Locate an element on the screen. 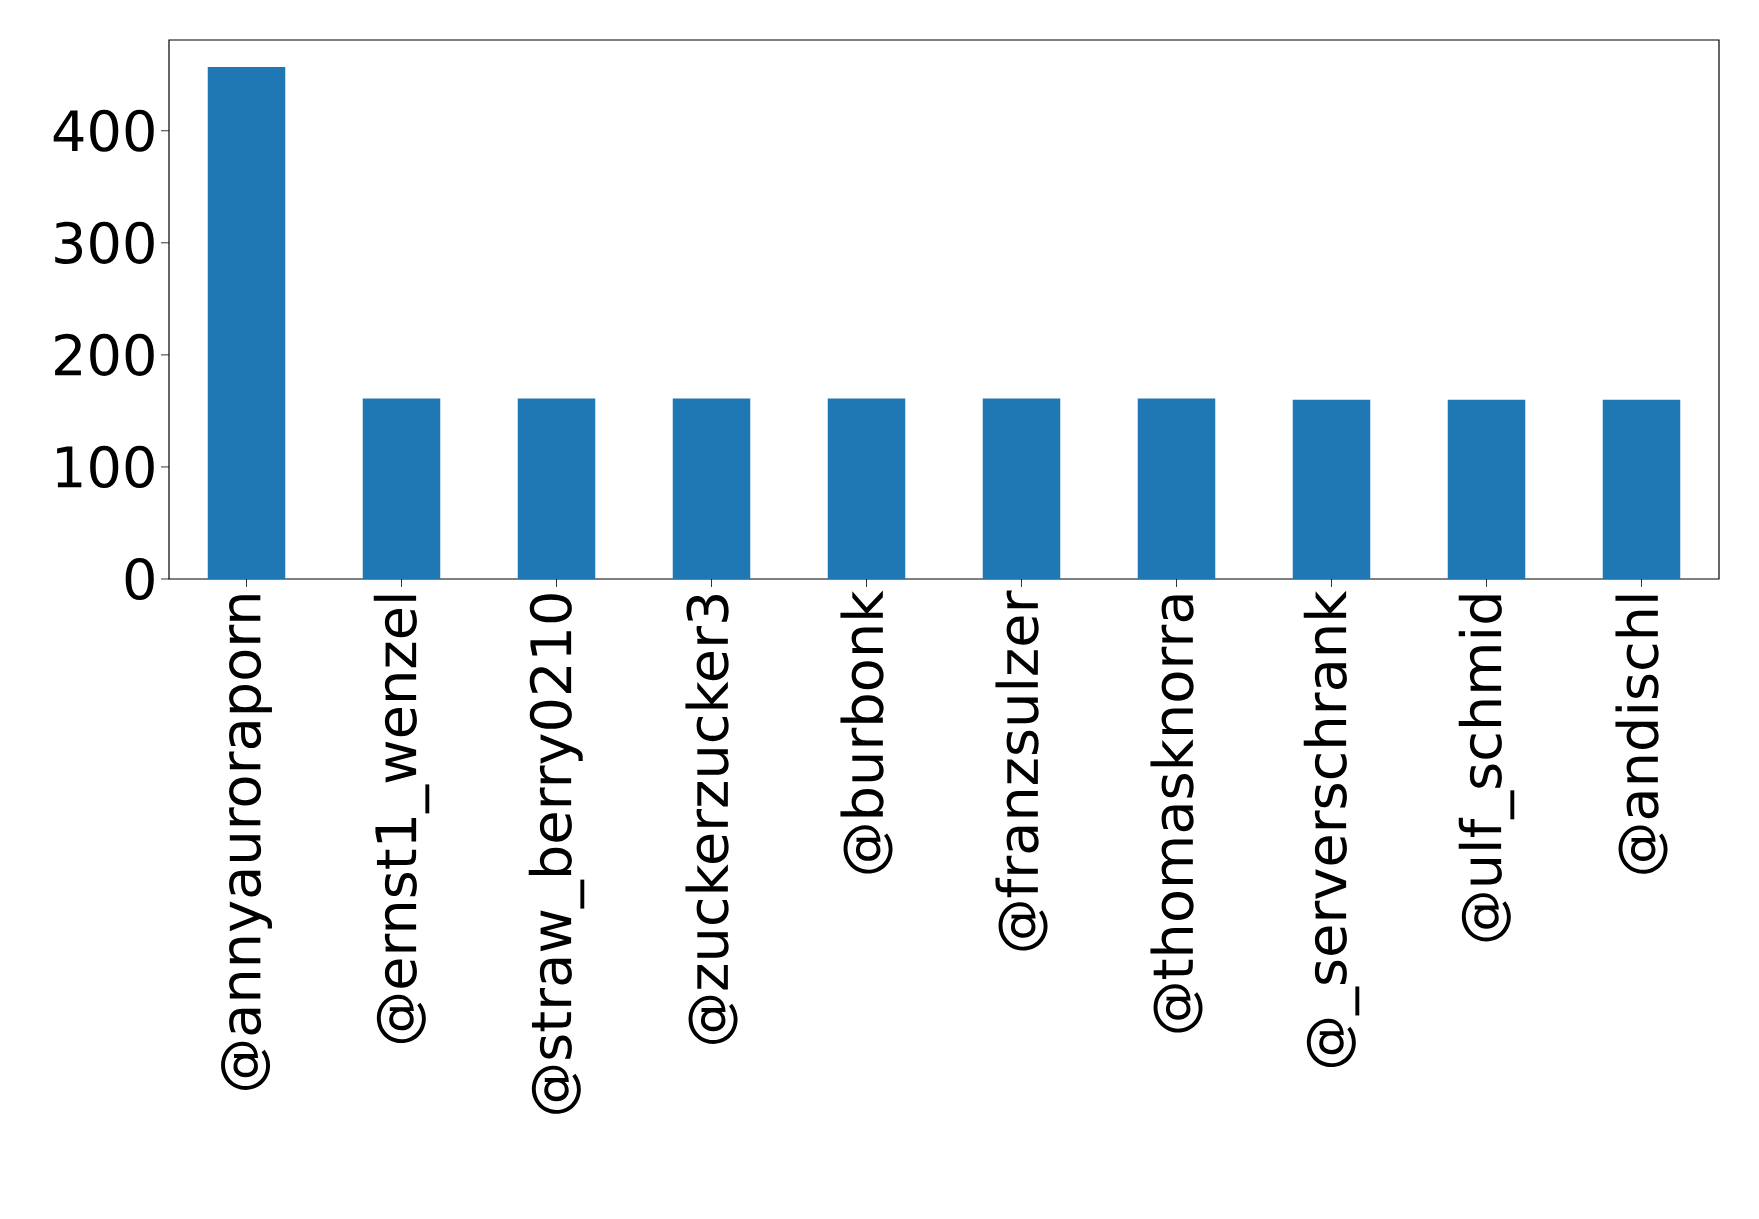  x-tick-label: @andischl is located at coordinates (1641, 734).